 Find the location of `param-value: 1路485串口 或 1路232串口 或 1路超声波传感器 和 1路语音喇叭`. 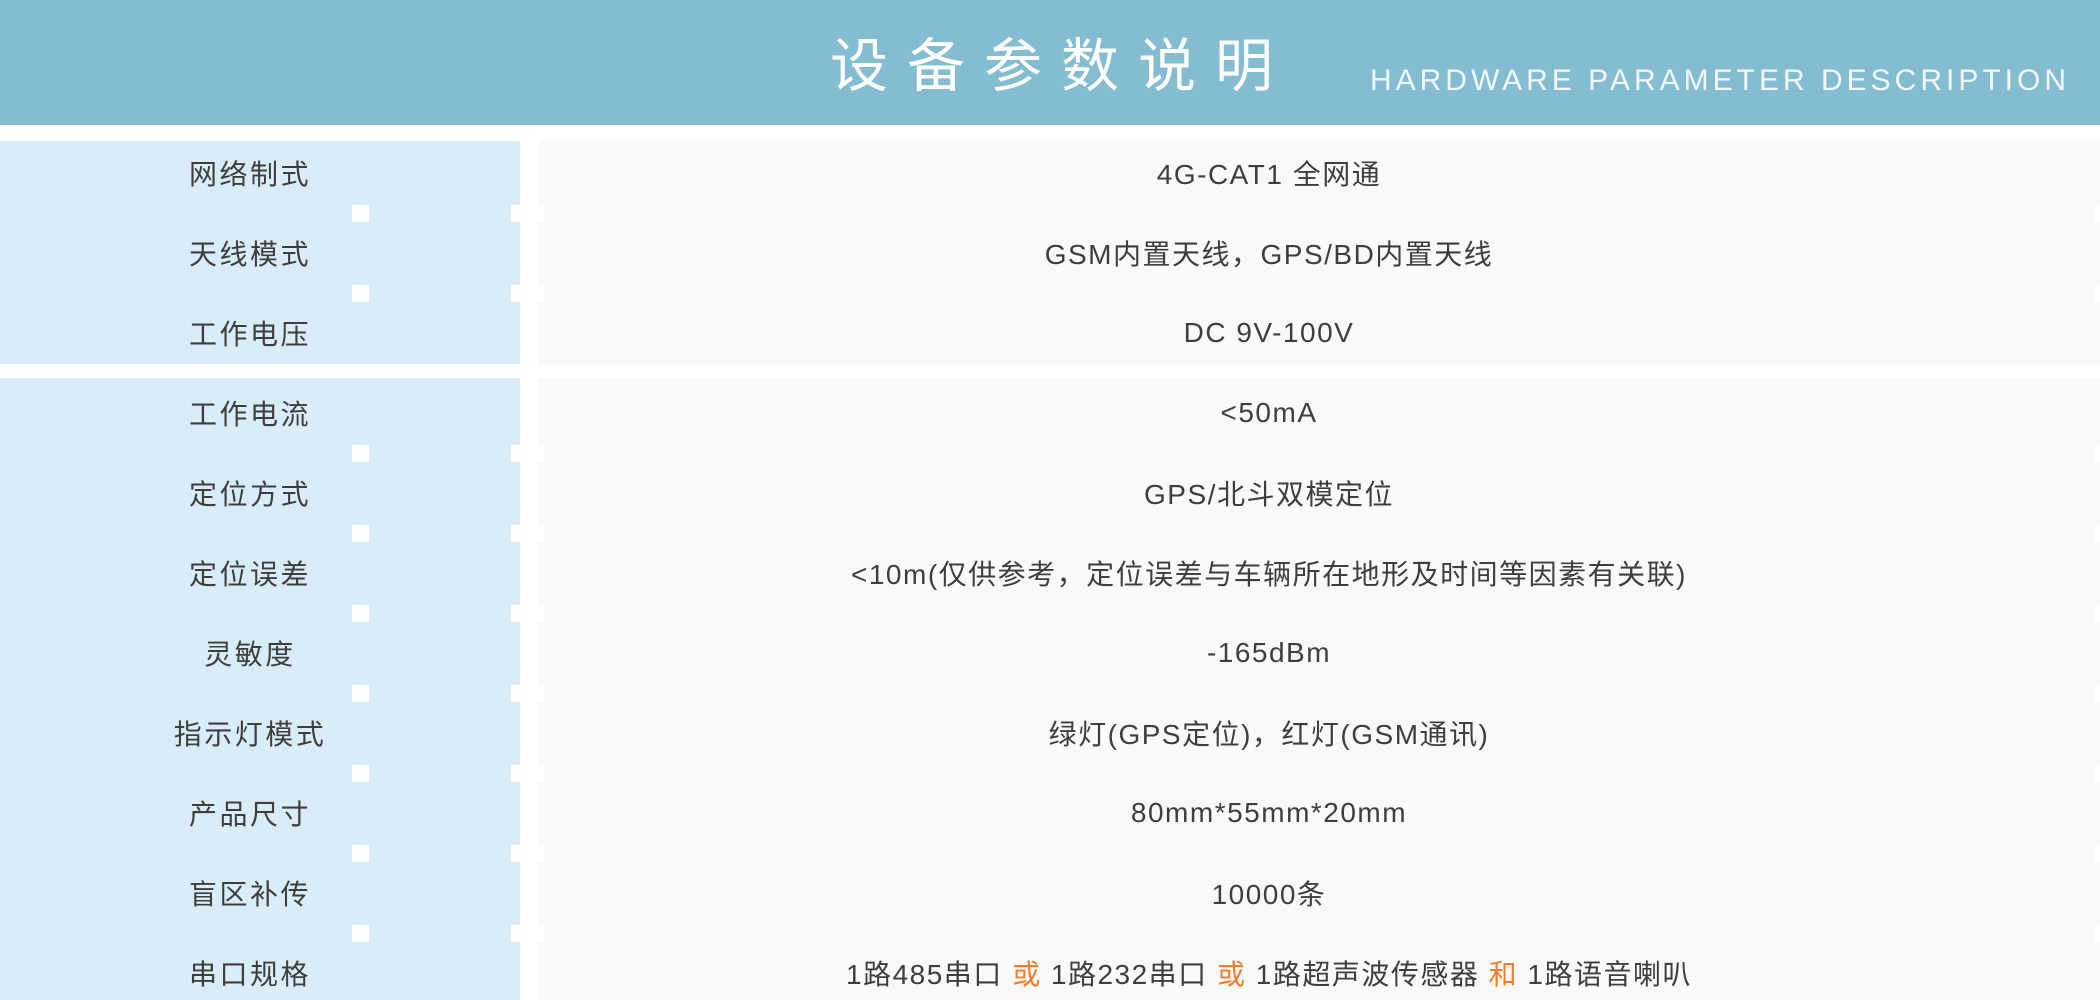

param-value: 1路485串口 或 1路232串口 或 1路超声波传感器 和 1路语音喇叭 is located at coordinates (1269, 966).